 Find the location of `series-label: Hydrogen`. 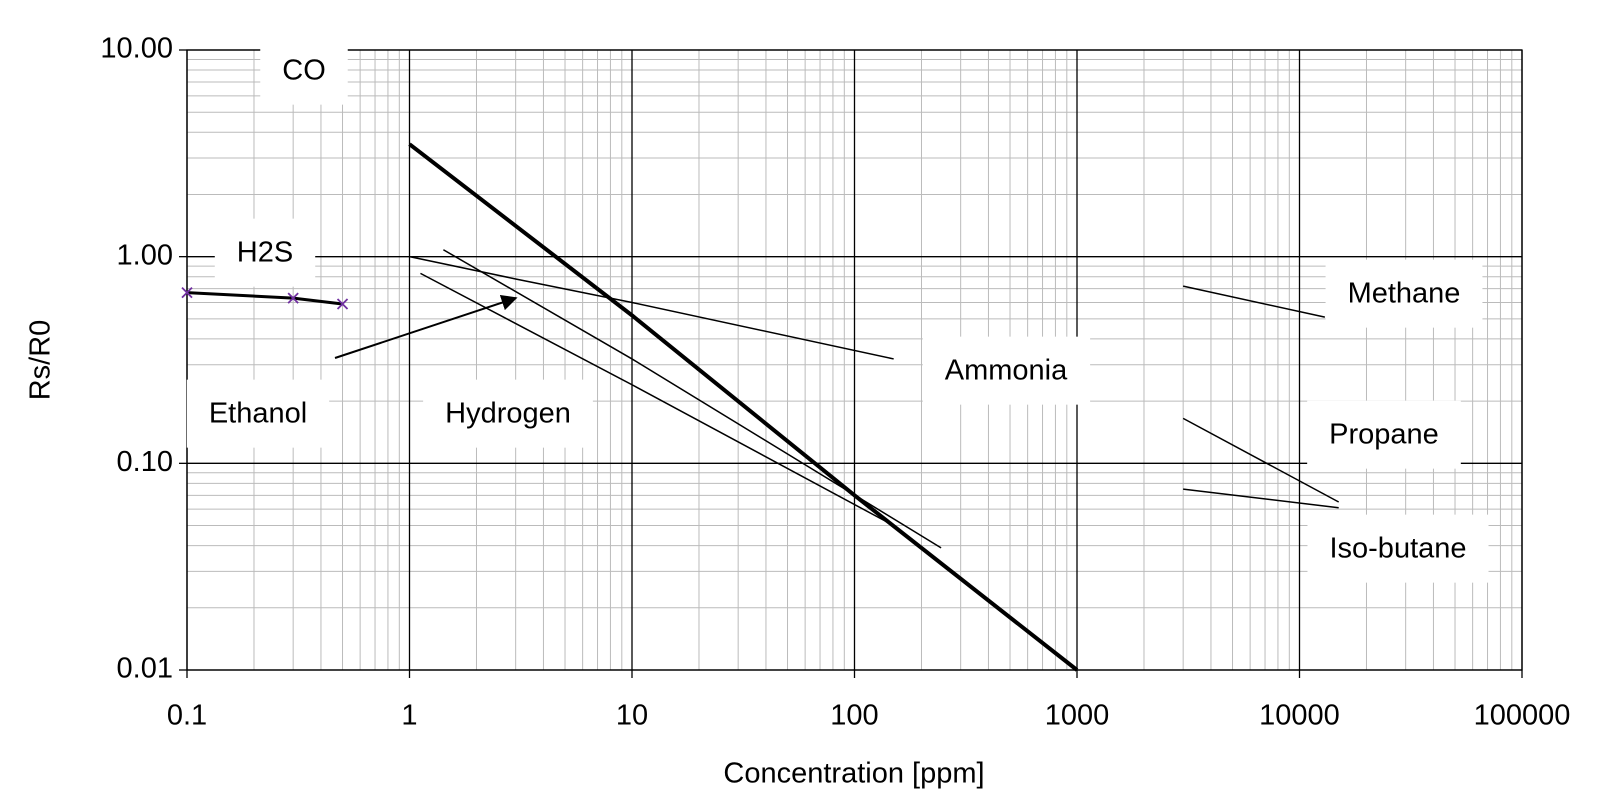

series-label: Hydrogen is located at coordinates (508, 414).